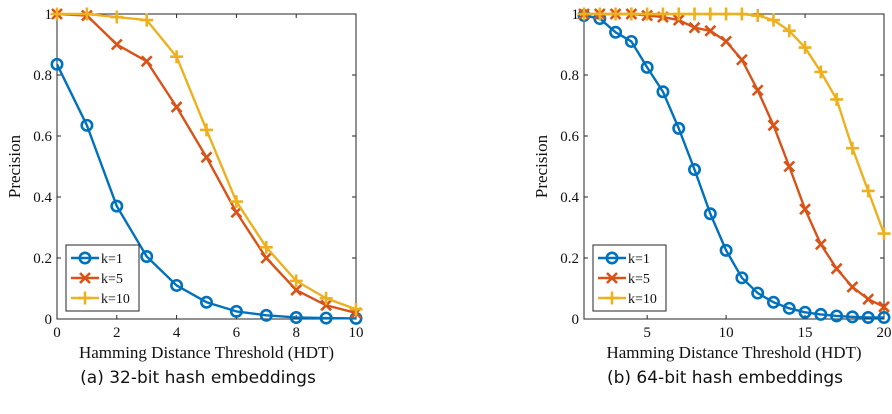 The width and height of the screenshot is (892, 414). I want to click on y-tick-label: 0, so click(49, 320).